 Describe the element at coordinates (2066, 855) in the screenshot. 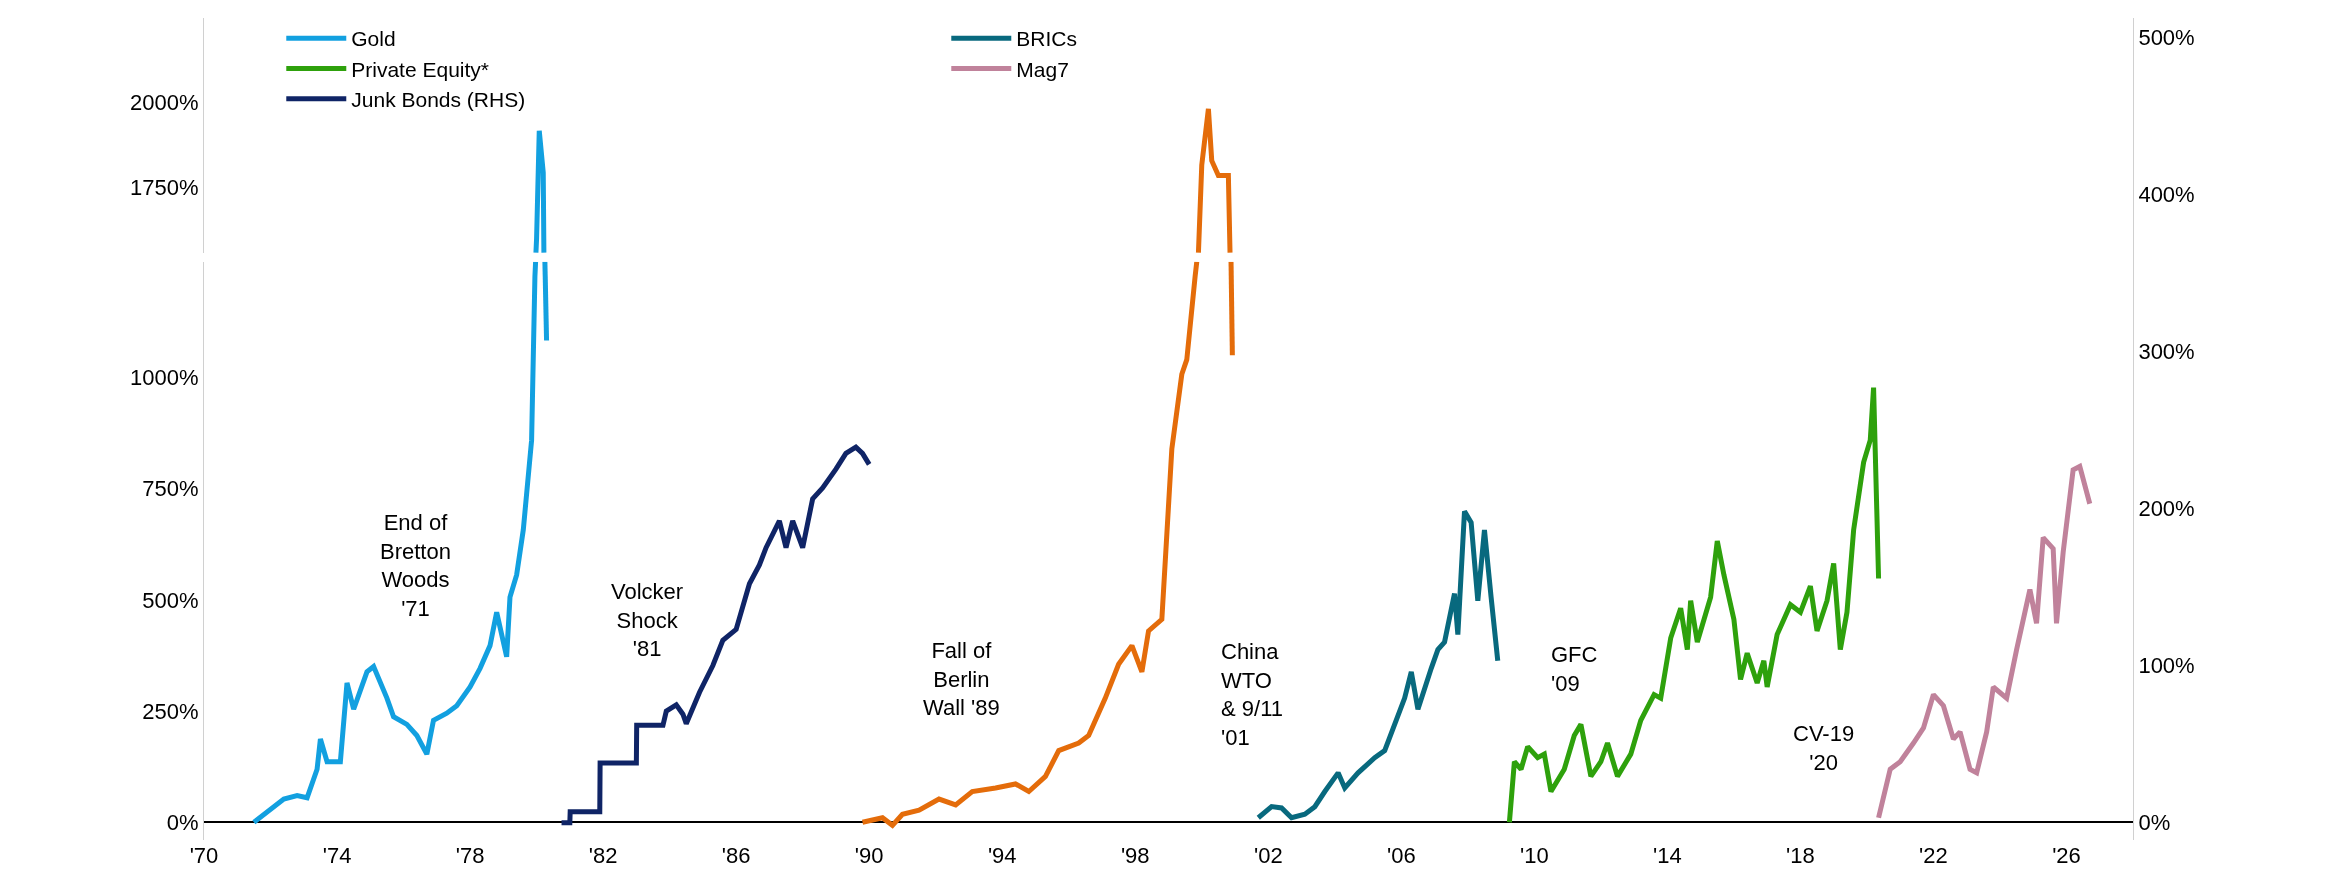

I see `x-tick-label: '26` at that location.